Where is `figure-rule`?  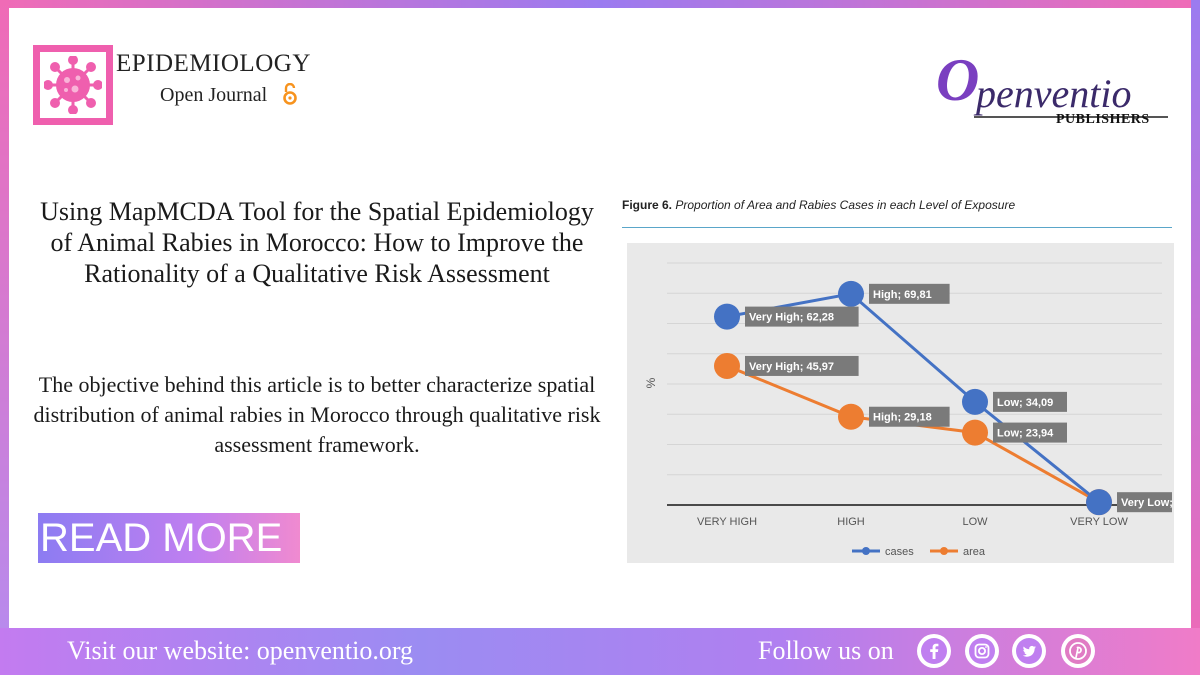
figure-rule is located at coordinates (897, 227).